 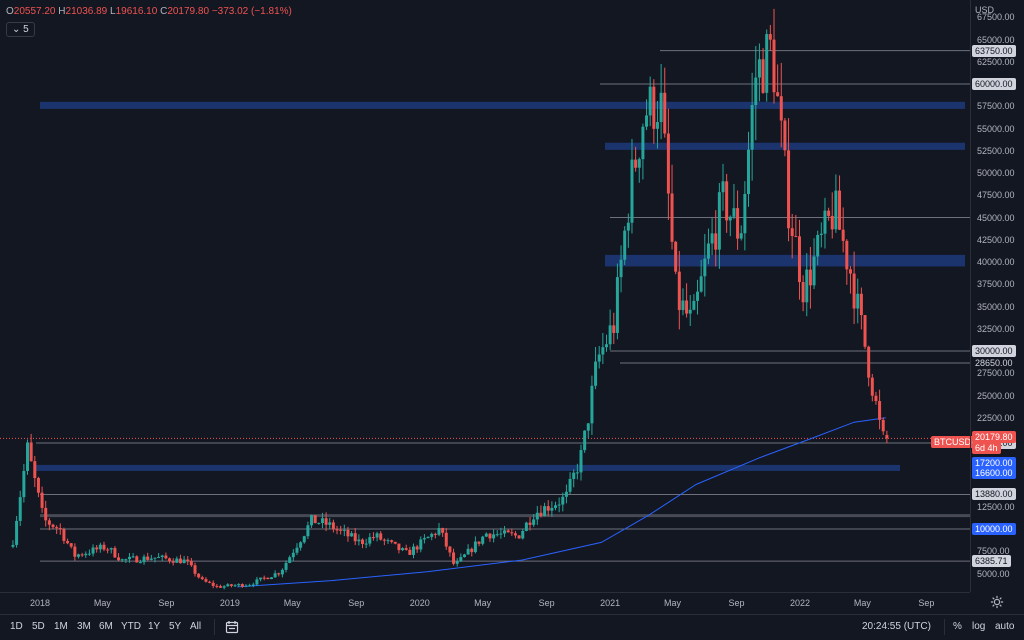 I want to click on level-price-label: 63750.00, so click(x=994, y=50).